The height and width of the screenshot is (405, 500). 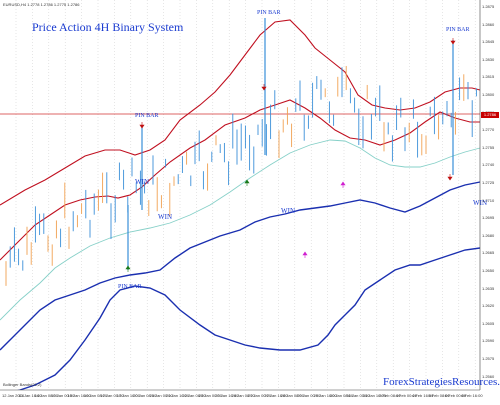 I want to click on time-axis-label: 21 Jan 16:00, so click(x=178, y=395).